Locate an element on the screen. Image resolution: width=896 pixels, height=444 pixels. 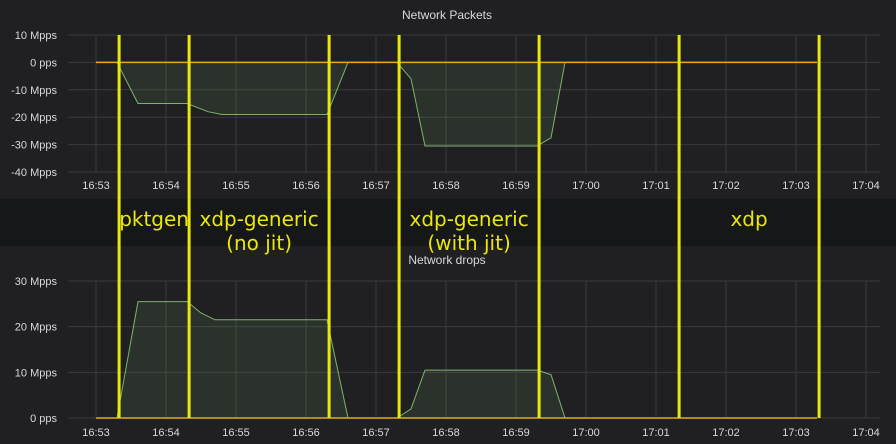
chart-title-drops: Network drops is located at coordinates (446, 260).